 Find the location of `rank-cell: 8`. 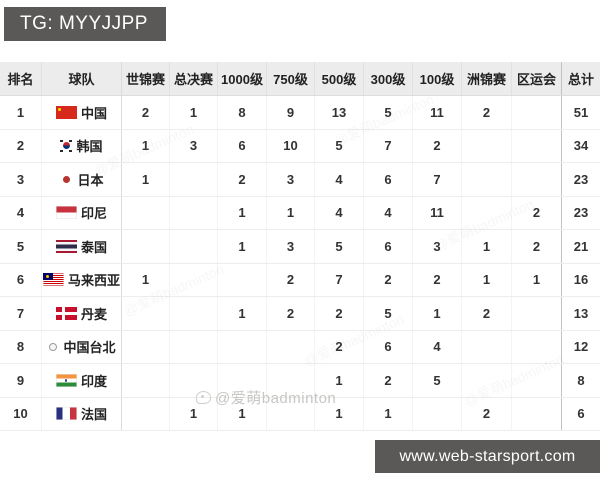

rank-cell: 8 is located at coordinates (21, 346).